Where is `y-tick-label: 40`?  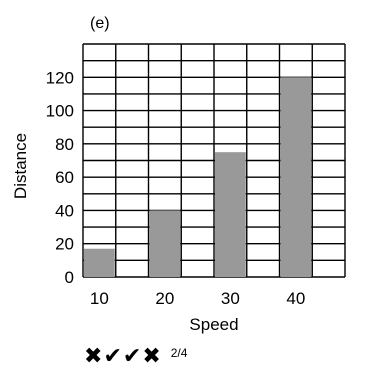 y-tick-label: 40 is located at coordinates (64, 210).